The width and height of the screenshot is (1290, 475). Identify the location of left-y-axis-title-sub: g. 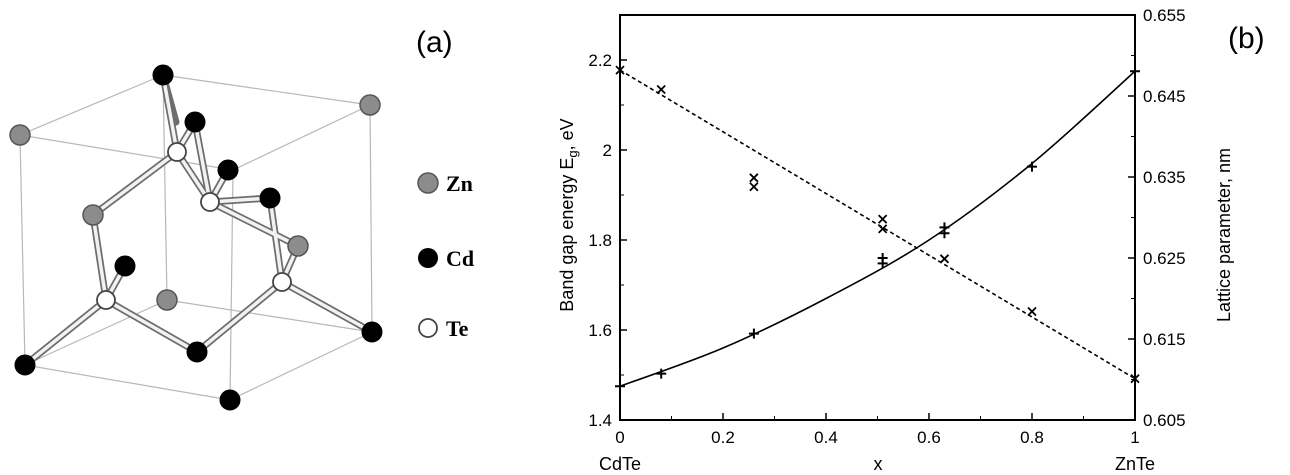
(572, 153).